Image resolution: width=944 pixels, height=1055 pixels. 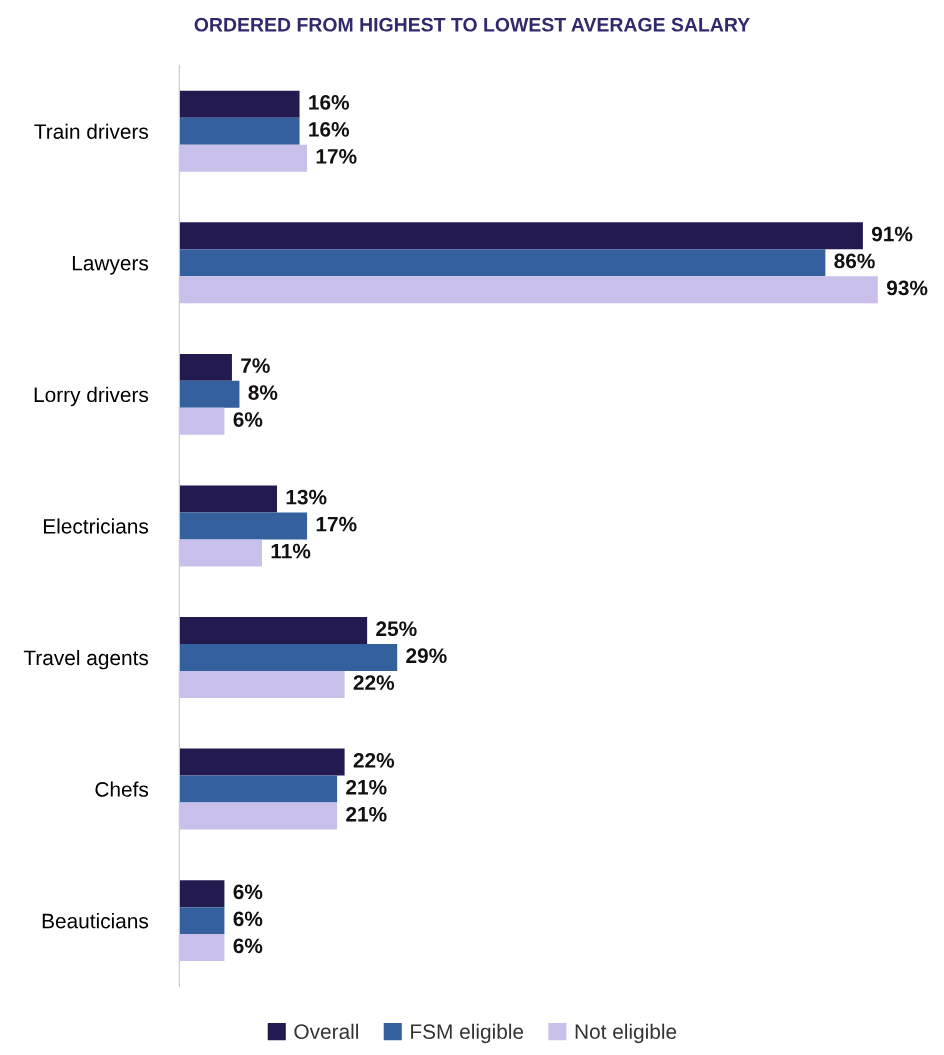 I want to click on data-label: 11%, so click(x=291, y=551).